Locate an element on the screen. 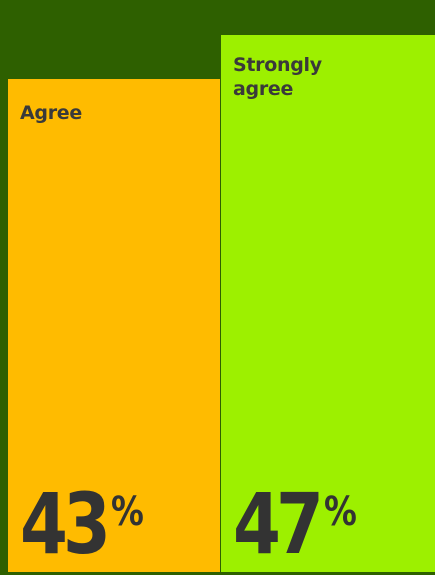  value-number-agree: 43 is located at coordinates (65, 524).